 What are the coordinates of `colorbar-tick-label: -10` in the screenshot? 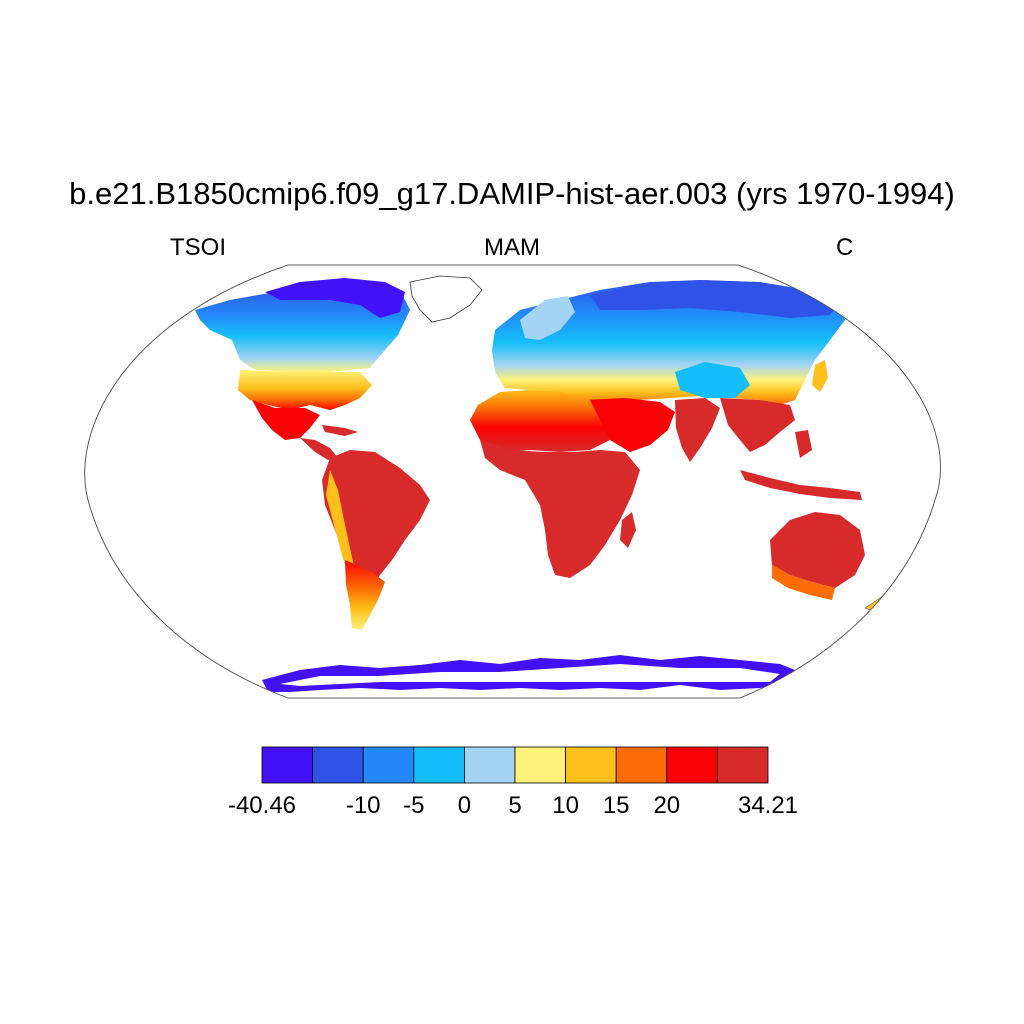 It's located at (363, 805).